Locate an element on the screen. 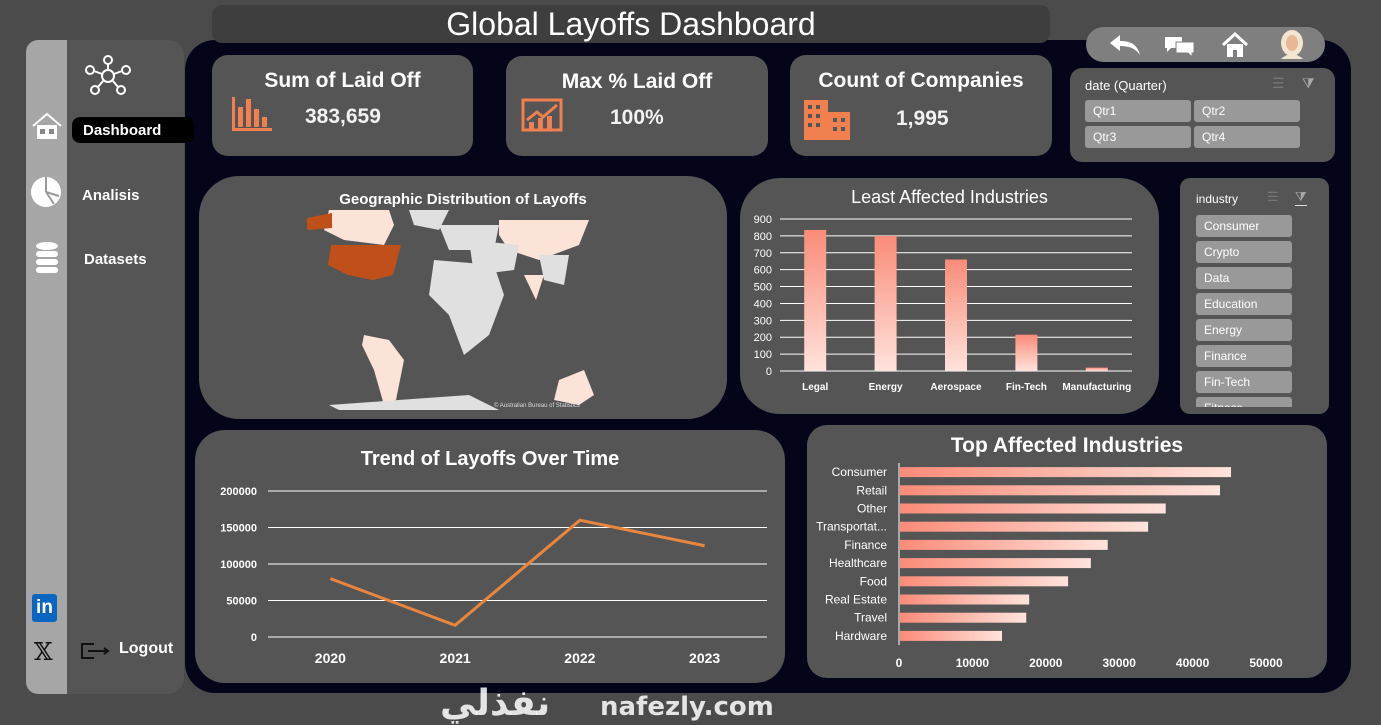 This screenshot has width=1381, height=725. slicer-item: Education is located at coordinates (1244, 304).